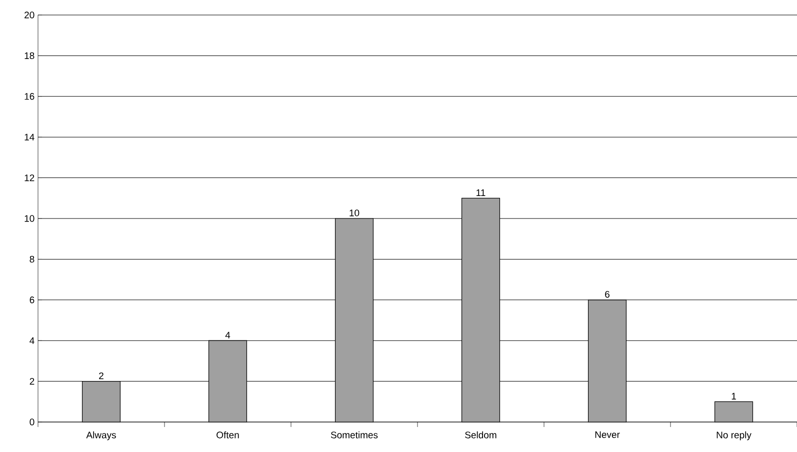  What do you see at coordinates (29, 56) in the screenshot?
I see `y-tick-label: 18` at bounding box center [29, 56].